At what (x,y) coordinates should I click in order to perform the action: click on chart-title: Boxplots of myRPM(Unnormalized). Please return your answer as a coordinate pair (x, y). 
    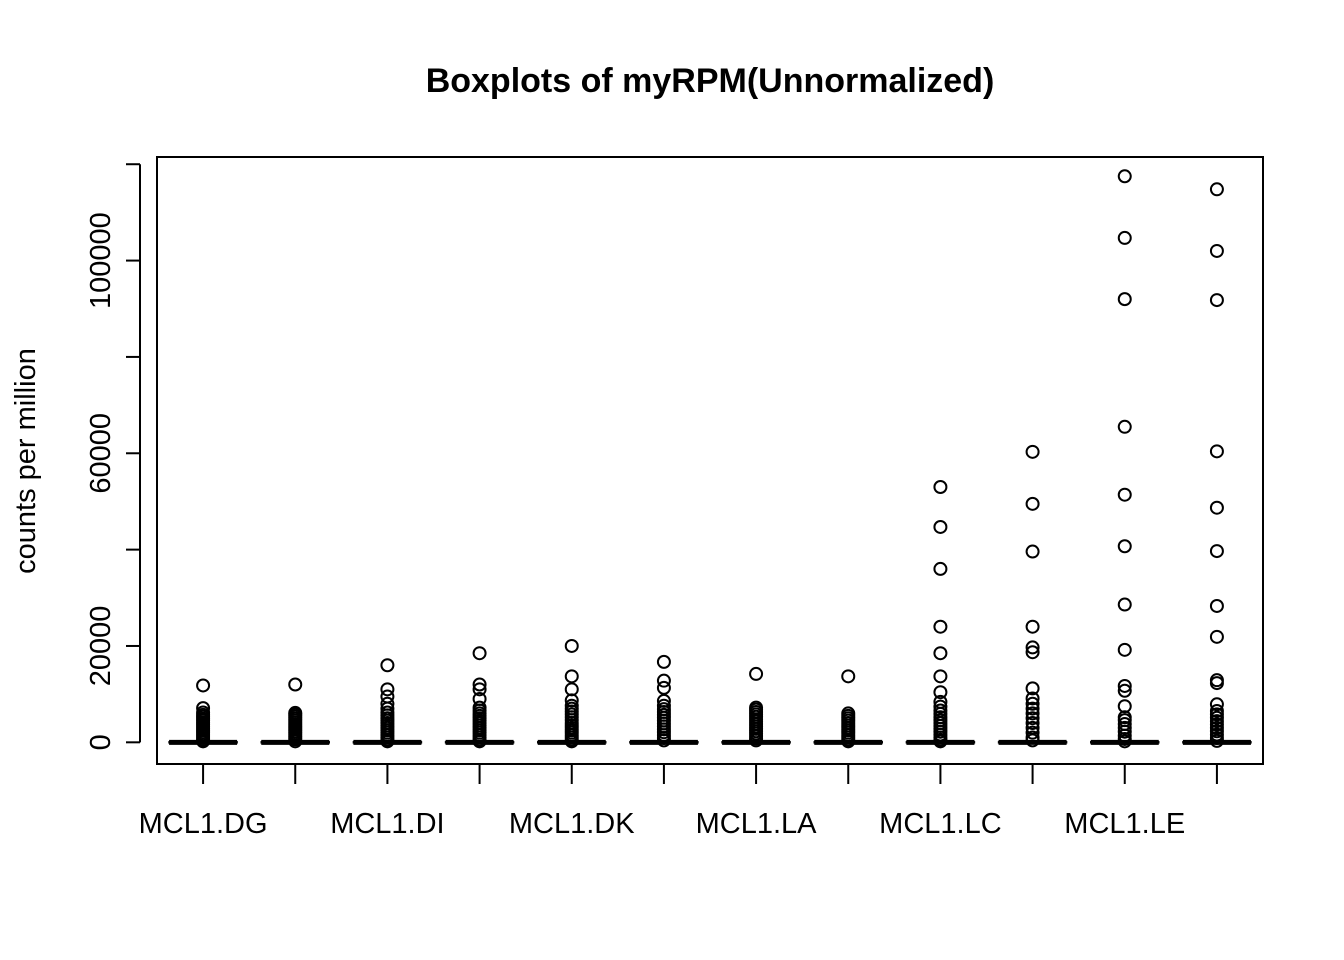
    Looking at the image, I should click on (710, 81).